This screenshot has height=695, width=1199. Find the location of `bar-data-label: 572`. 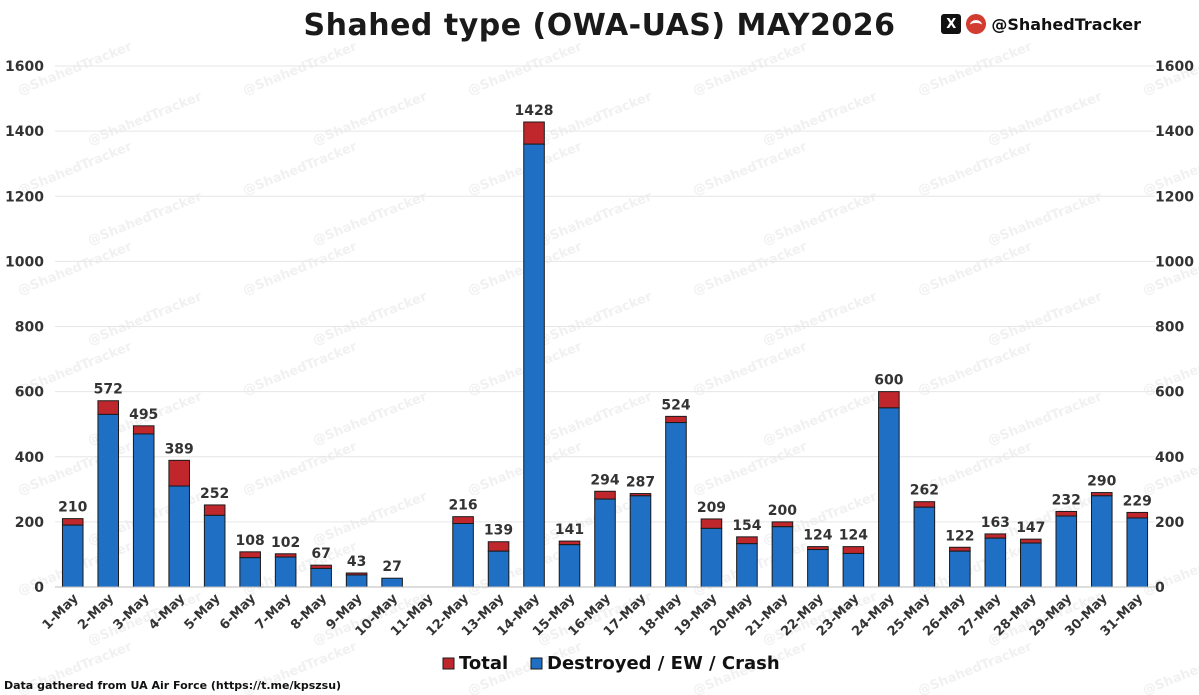

bar-data-label: 572 is located at coordinates (108, 390).